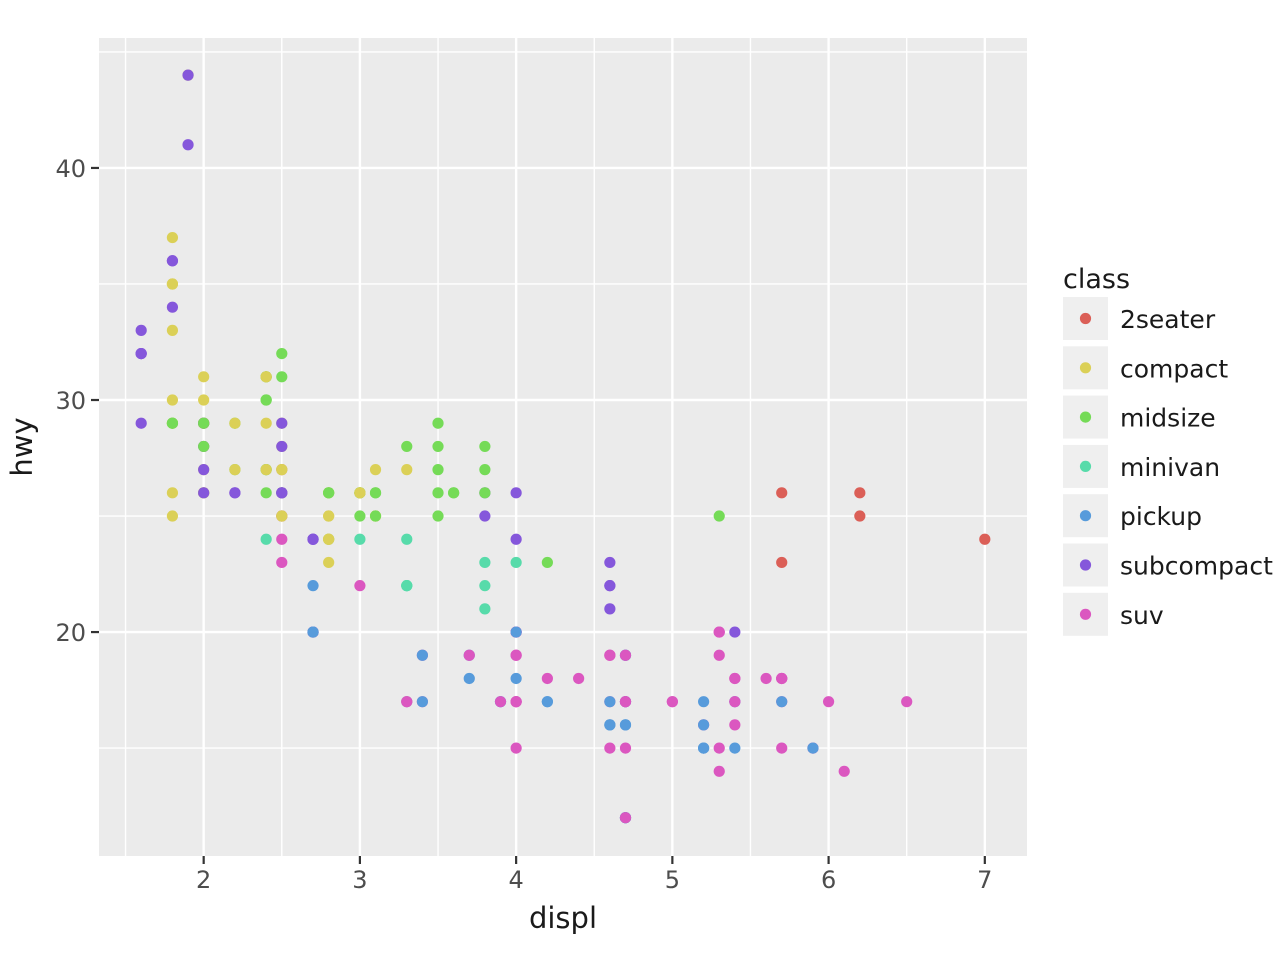  What do you see at coordinates (1096, 279) in the screenshot?
I see `legend-title: class` at bounding box center [1096, 279].